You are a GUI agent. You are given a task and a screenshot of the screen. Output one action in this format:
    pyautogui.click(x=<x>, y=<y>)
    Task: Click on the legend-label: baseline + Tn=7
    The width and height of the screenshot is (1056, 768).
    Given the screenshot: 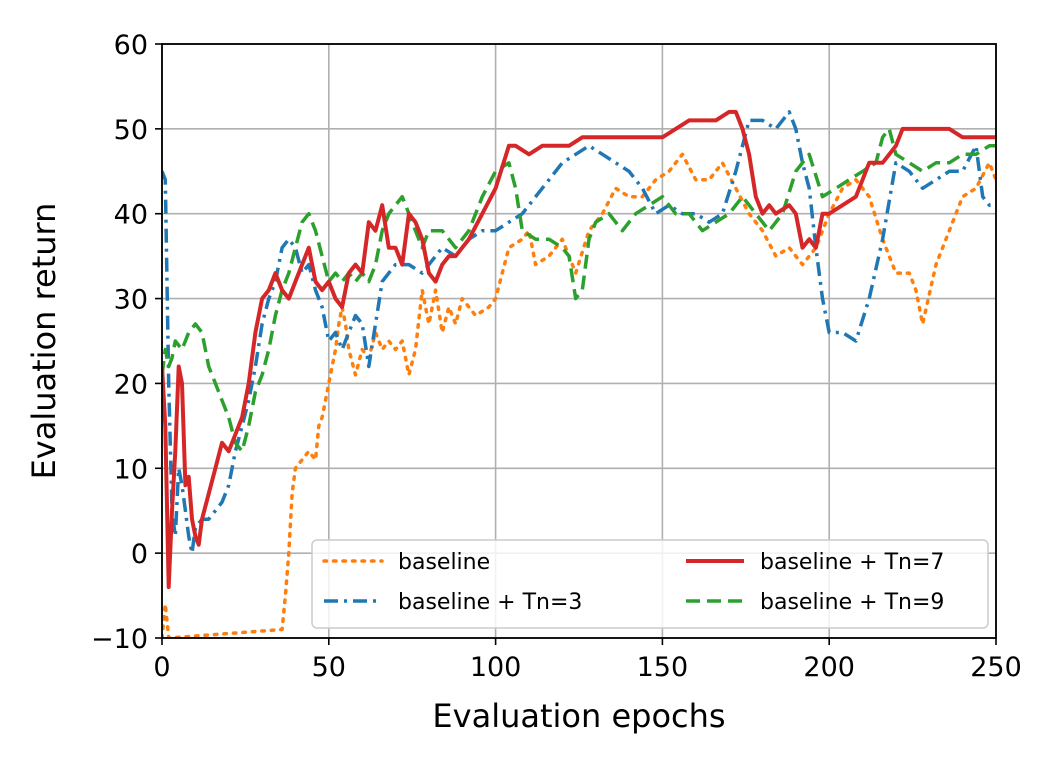 What is the action you would take?
    pyautogui.click(x=852, y=562)
    